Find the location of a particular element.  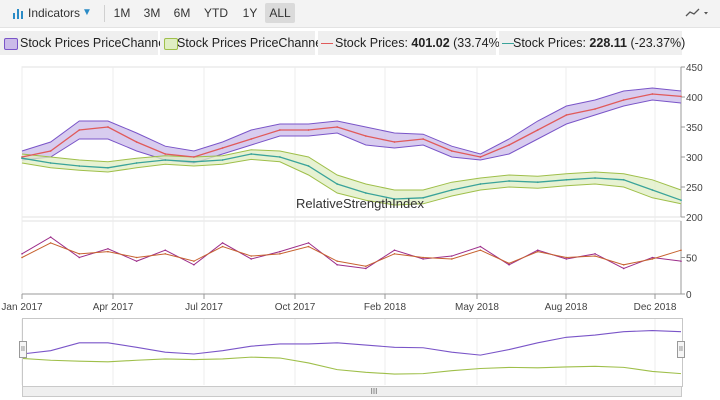

range-ytd-button: YTD is located at coordinates (216, 13).